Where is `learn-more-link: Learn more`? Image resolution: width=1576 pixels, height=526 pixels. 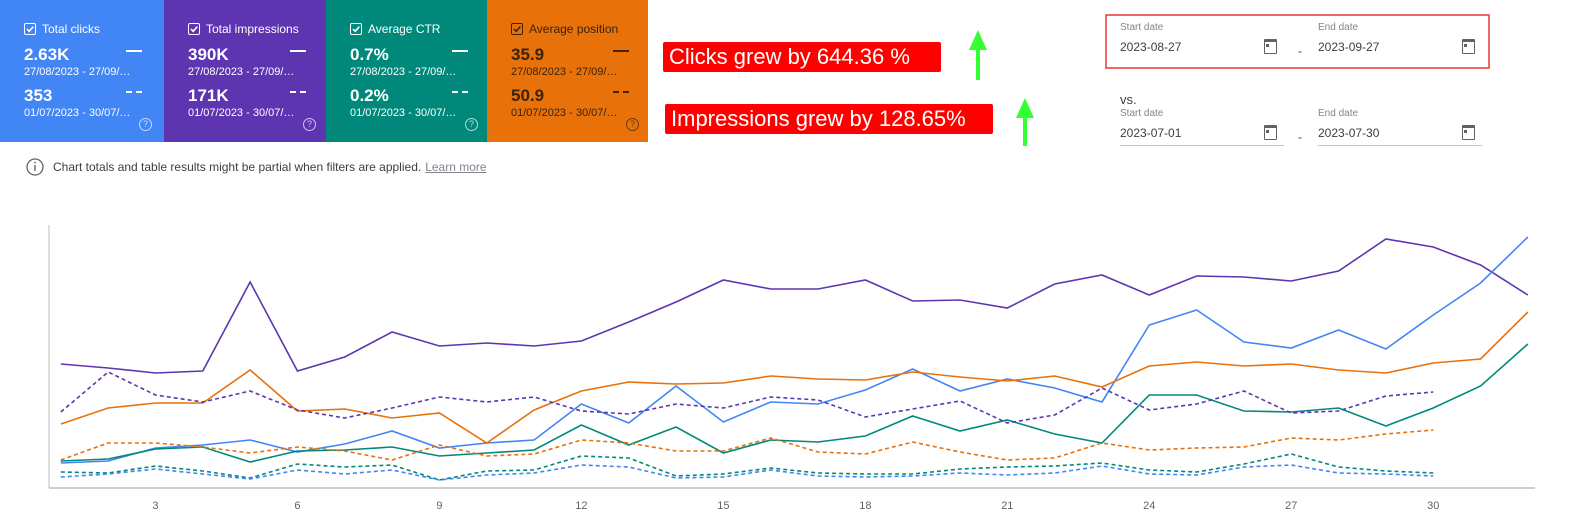
learn-more-link: Learn more is located at coordinates (456, 167).